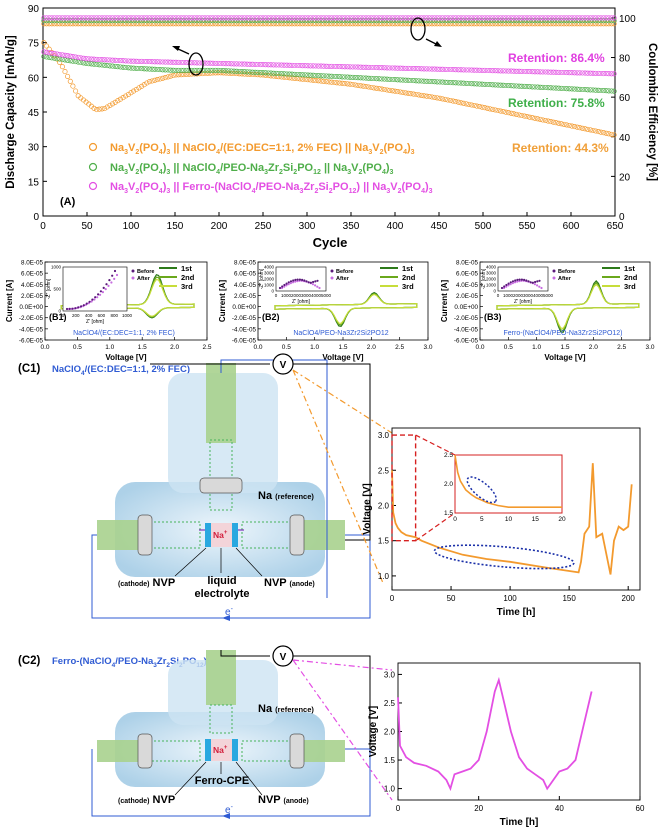 The width and height of the screenshot is (658, 827). What do you see at coordinates (508, 295) in the screenshot?
I see `eis-x-tick-label: 1000` at bounding box center [508, 295].